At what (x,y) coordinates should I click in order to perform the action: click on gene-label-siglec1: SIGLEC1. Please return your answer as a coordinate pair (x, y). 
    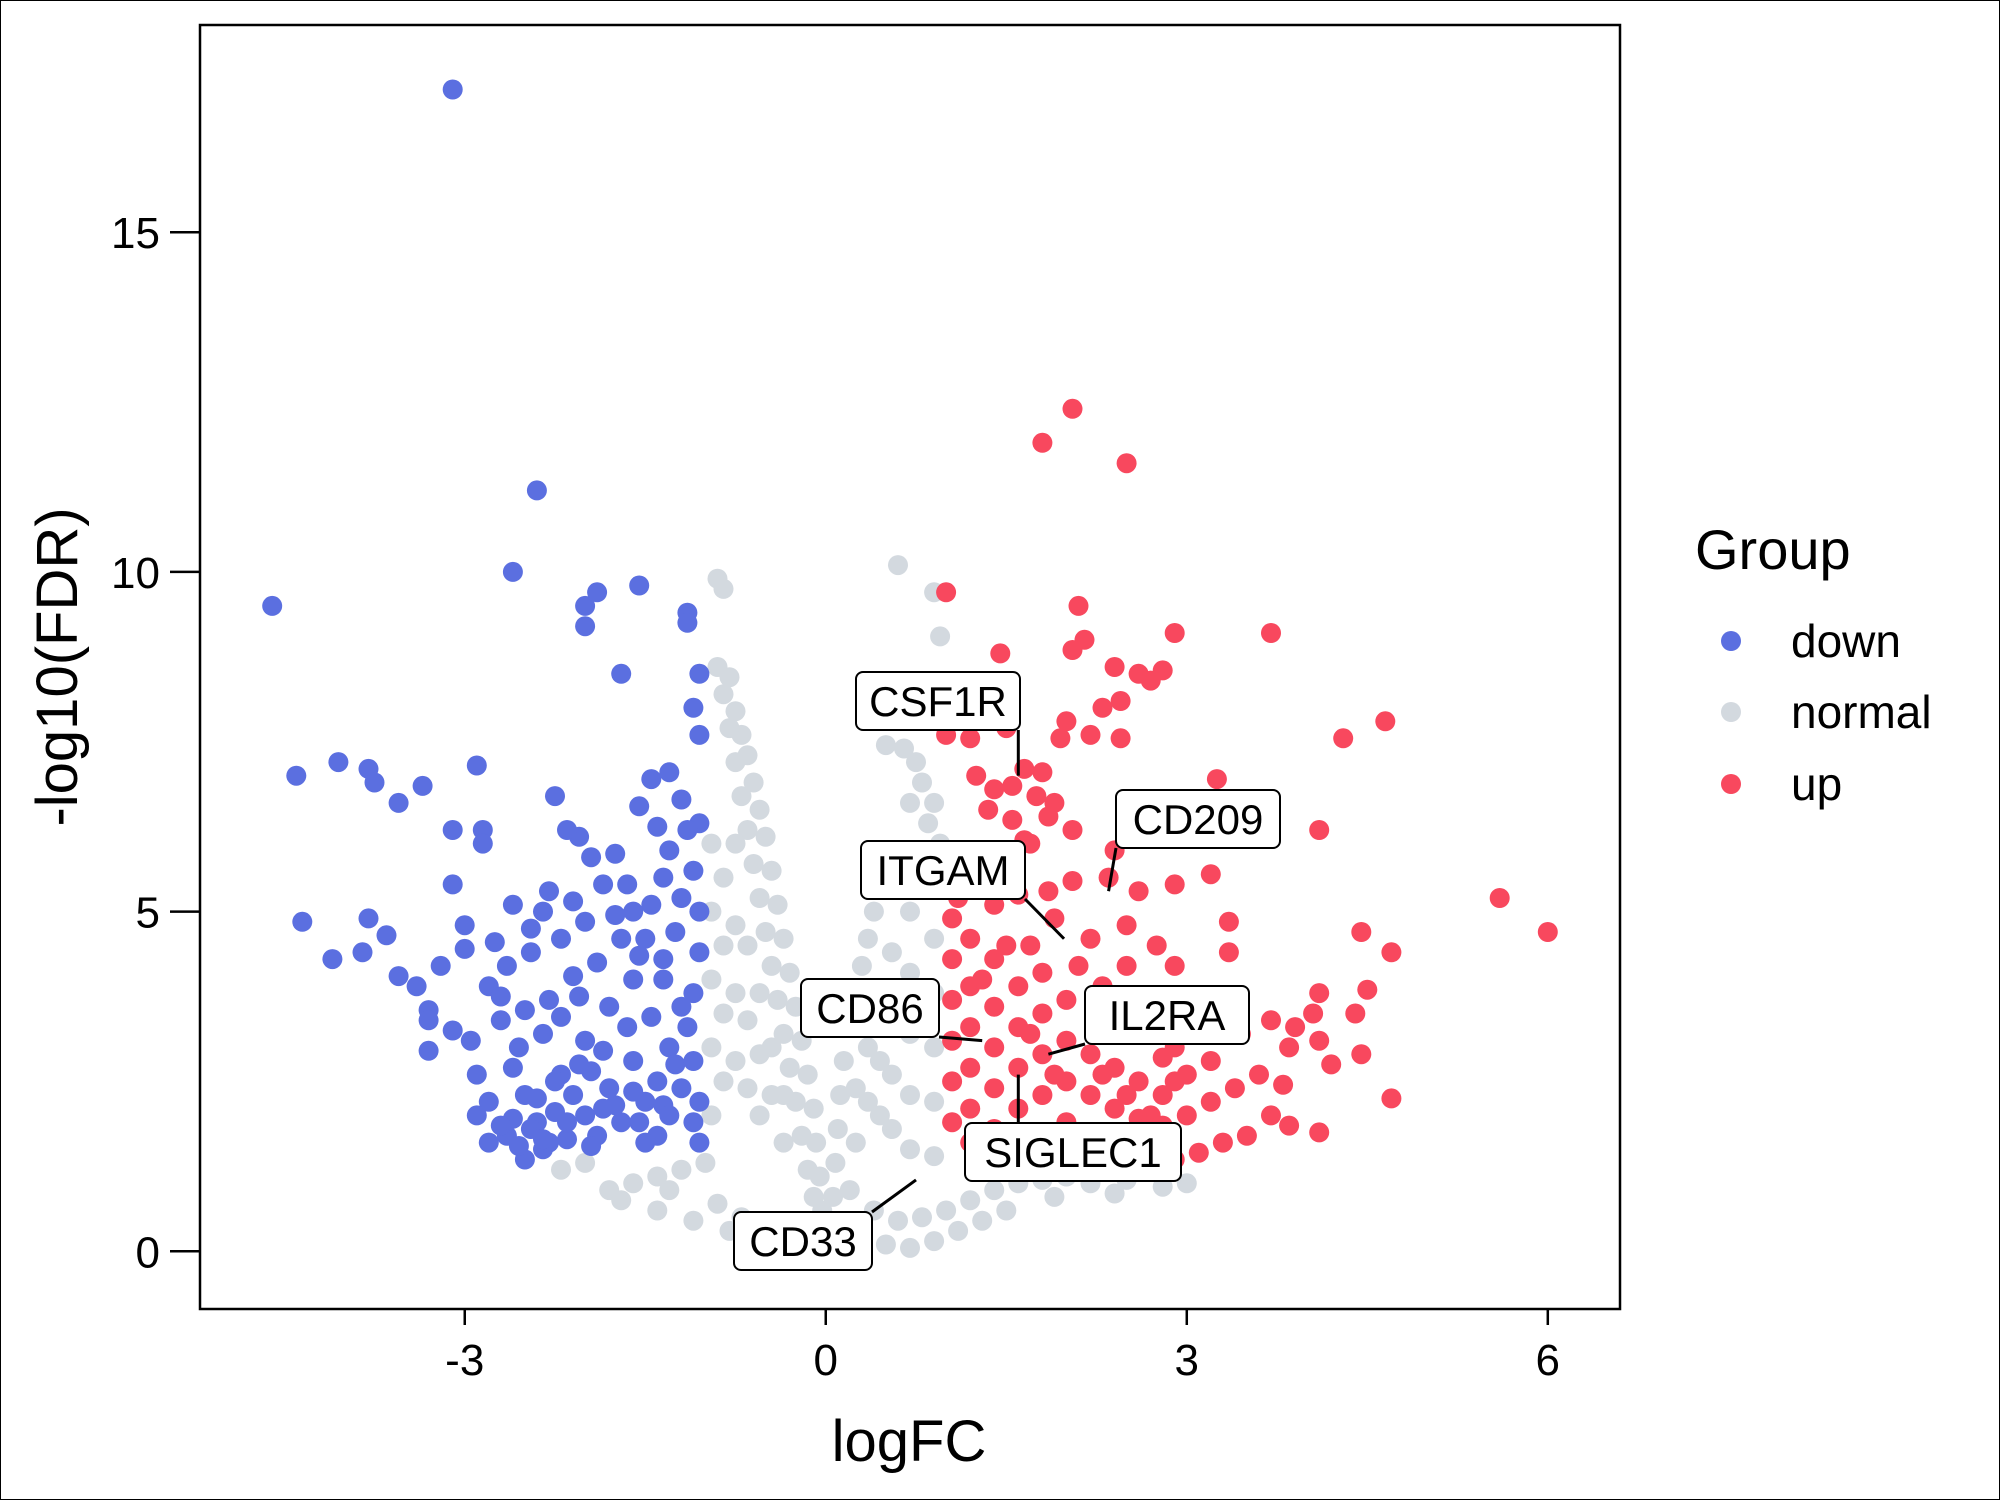
    Looking at the image, I should click on (1073, 1128).